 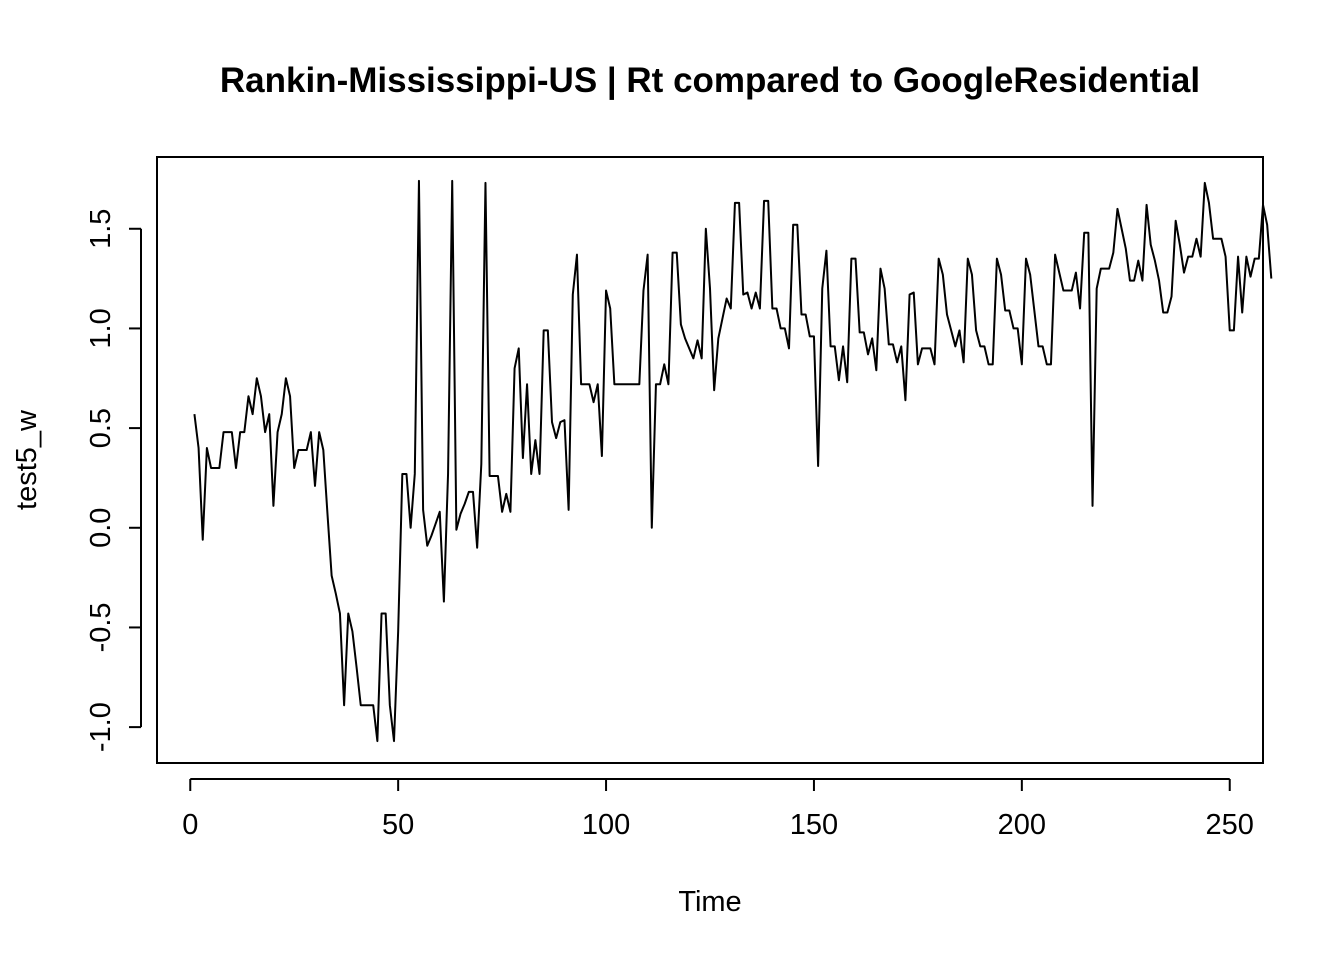 I want to click on y-axis-label: test5_w, so click(x=27, y=459).